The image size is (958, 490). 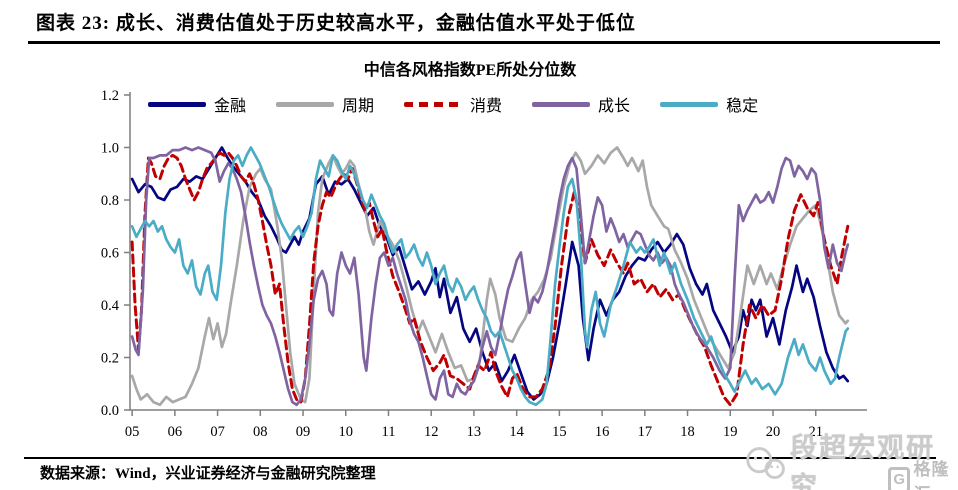 I want to click on y-tick-label: 1.2, so click(x=110, y=96).